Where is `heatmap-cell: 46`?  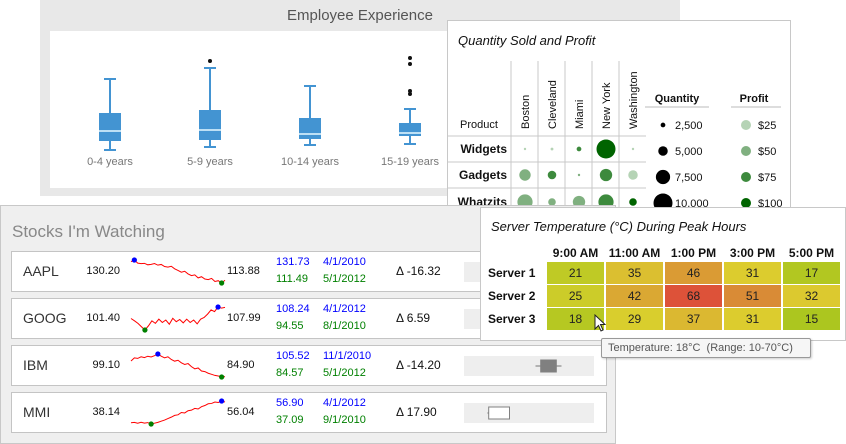
heatmap-cell: 46 is located at coordinates (693, 273).